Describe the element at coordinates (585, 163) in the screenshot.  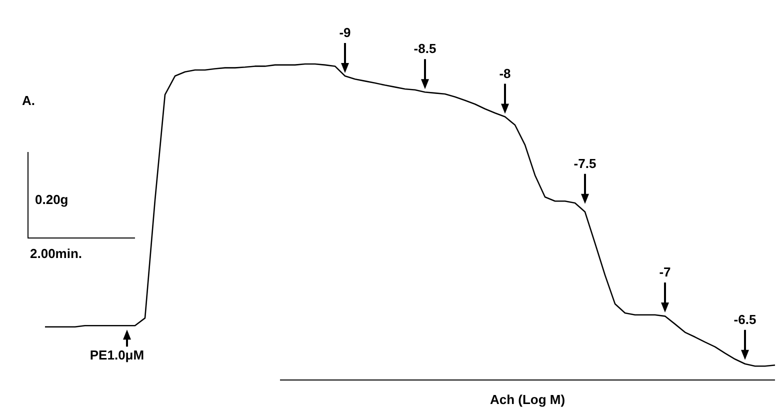
I see `annotation: -7.5` at that location.